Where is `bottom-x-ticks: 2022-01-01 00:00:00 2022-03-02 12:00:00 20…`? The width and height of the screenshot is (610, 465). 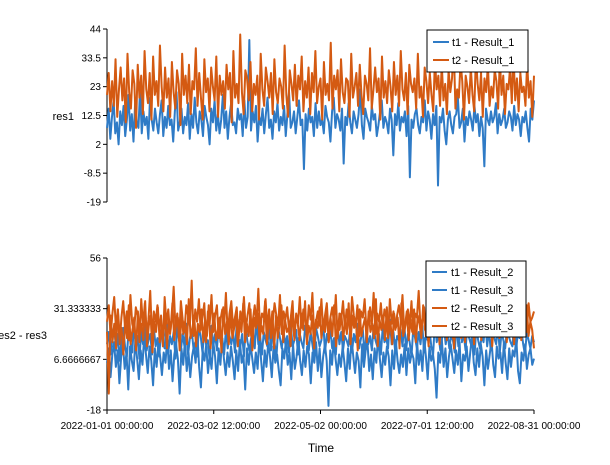
bottom-x-ticks: 2022-01-01 00:00:00 2022-03-02 12:00:00 20… is located at coordinates (321, 421).